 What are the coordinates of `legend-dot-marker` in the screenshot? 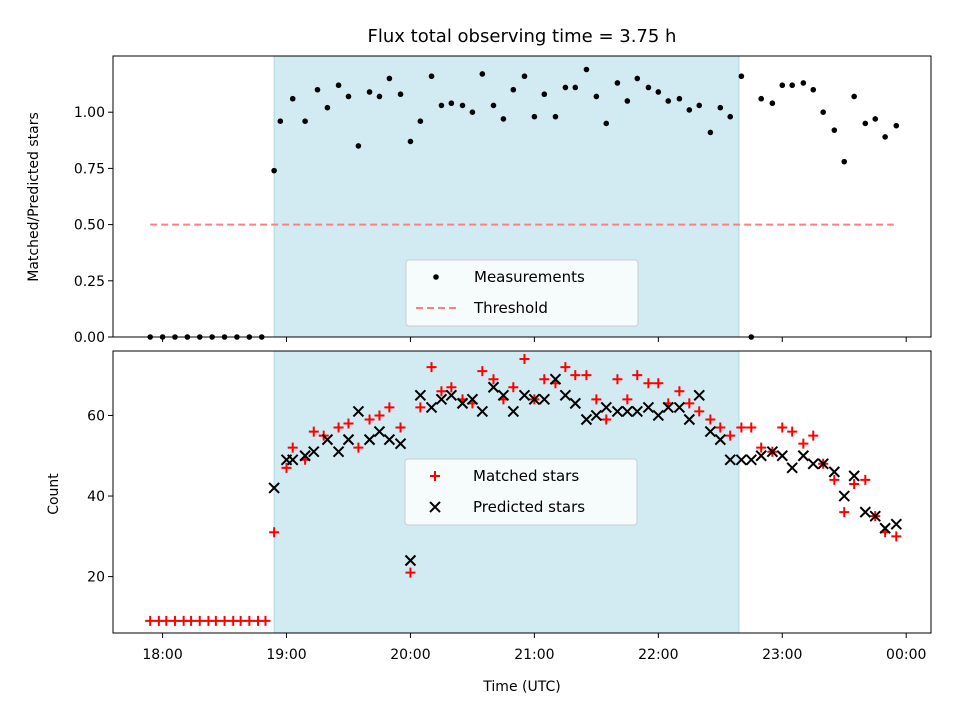 It's located at (436, 277).